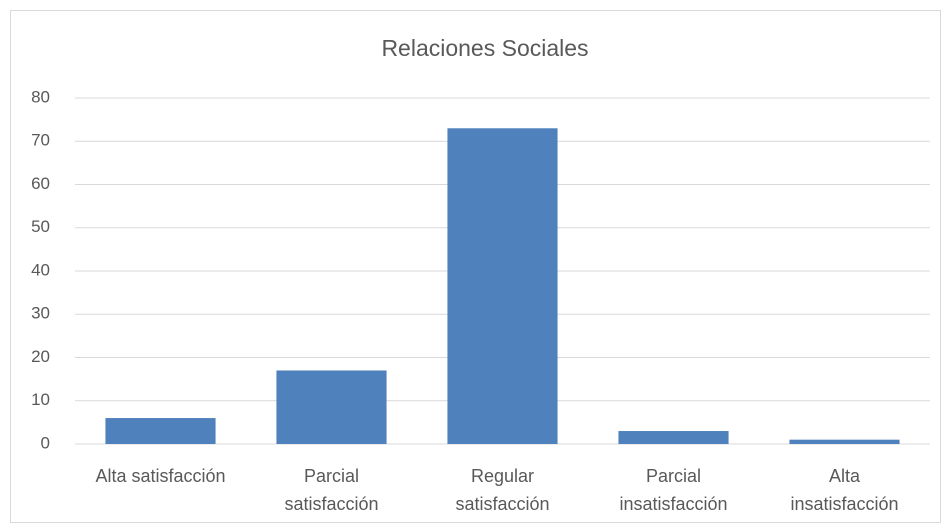  Describe the element at coordinates (45, 442) in the screenshot. I see `y-tick-label: 0` at that location.